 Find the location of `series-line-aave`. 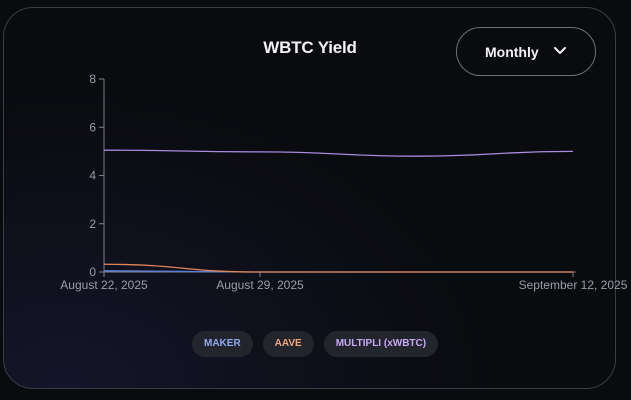

series-line-aave is located at coordinates (338, 268).